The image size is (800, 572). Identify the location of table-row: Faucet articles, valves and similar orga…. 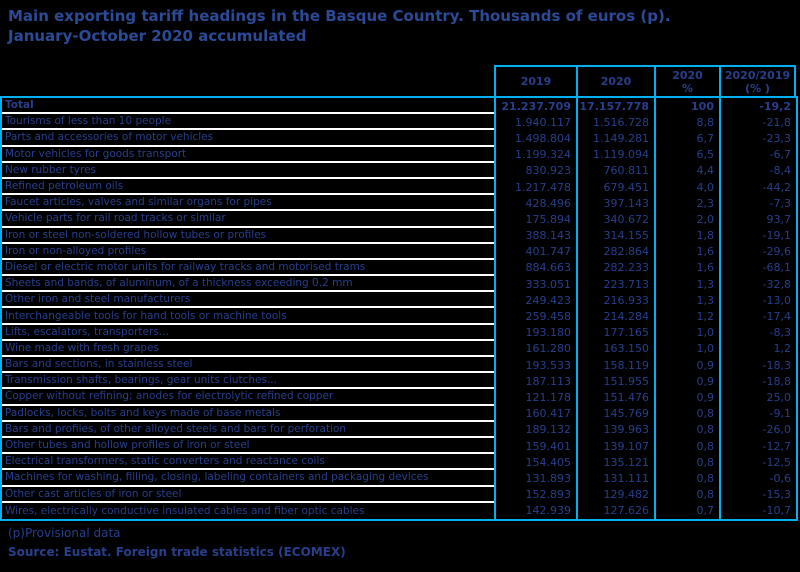
(399, 203).